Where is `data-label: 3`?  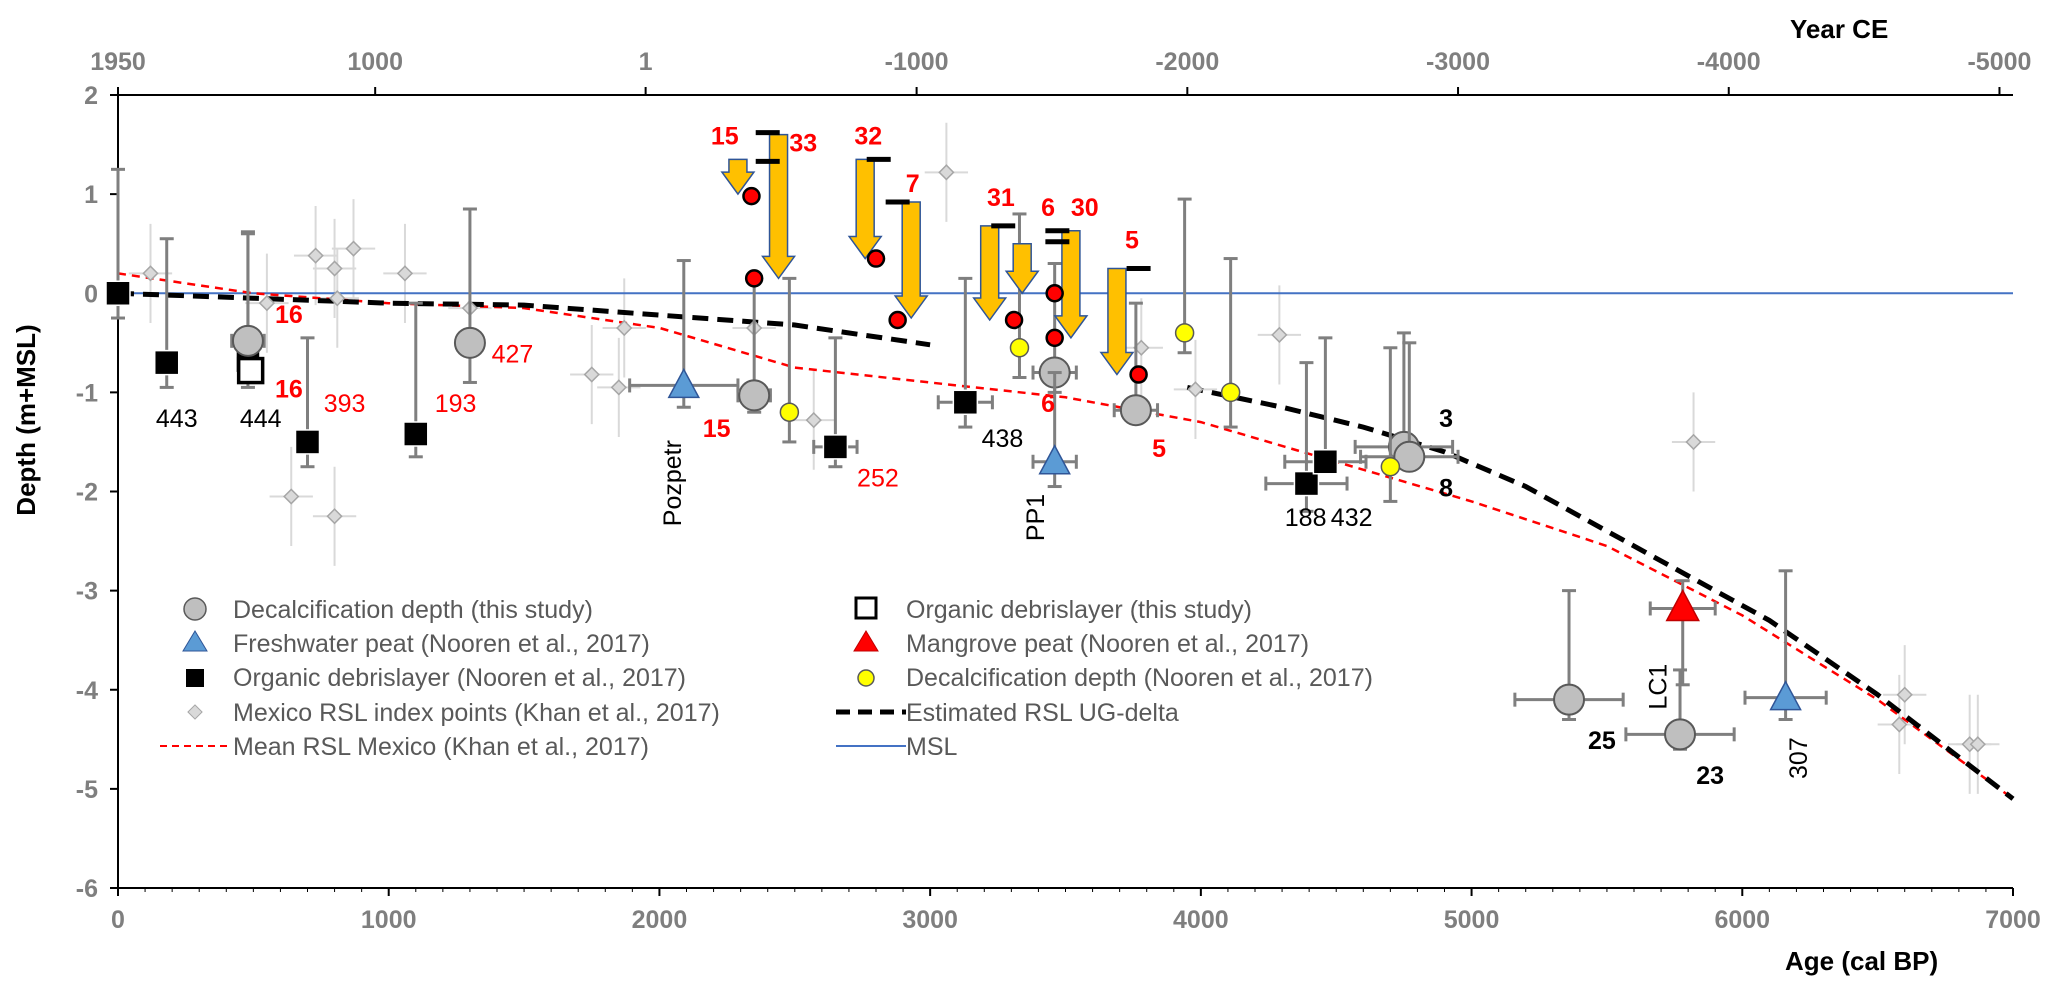
data-label: 3 is located at coordinates (1446, 419).